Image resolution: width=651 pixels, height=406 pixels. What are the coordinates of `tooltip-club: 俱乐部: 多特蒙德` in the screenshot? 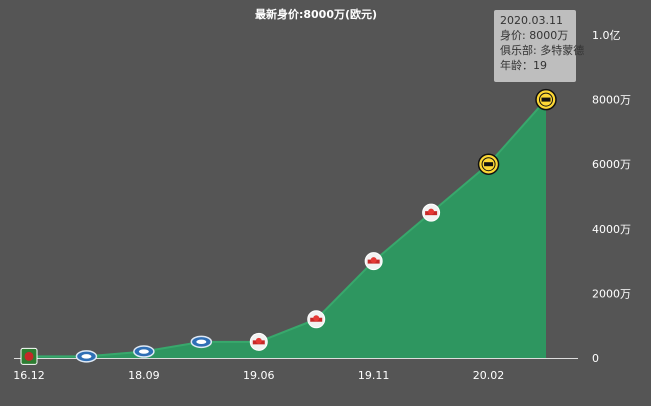 It's located at (542, 50).